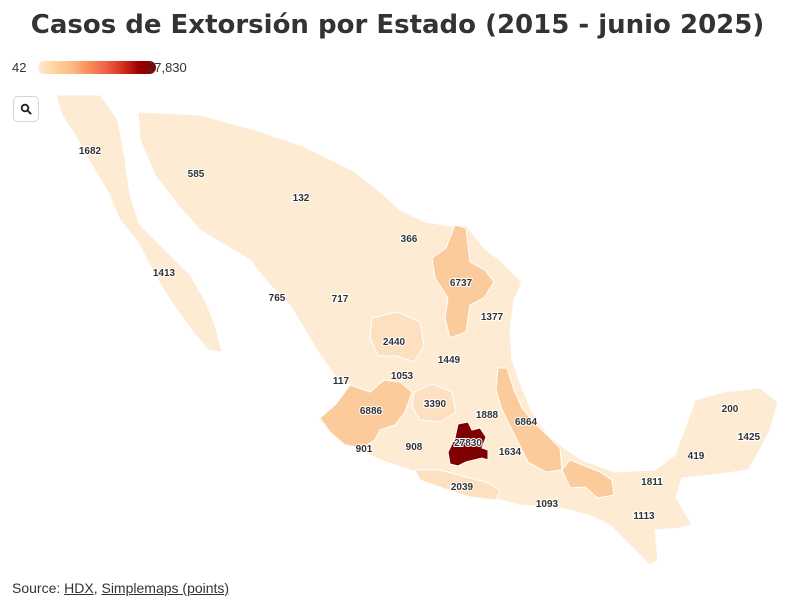 The width and height of the screenshot is (795, 608). What do you see at coordinates (414, 447) in the screenshot?
I see `state-label-michoacan: 908` at bounding box center [414, 447].